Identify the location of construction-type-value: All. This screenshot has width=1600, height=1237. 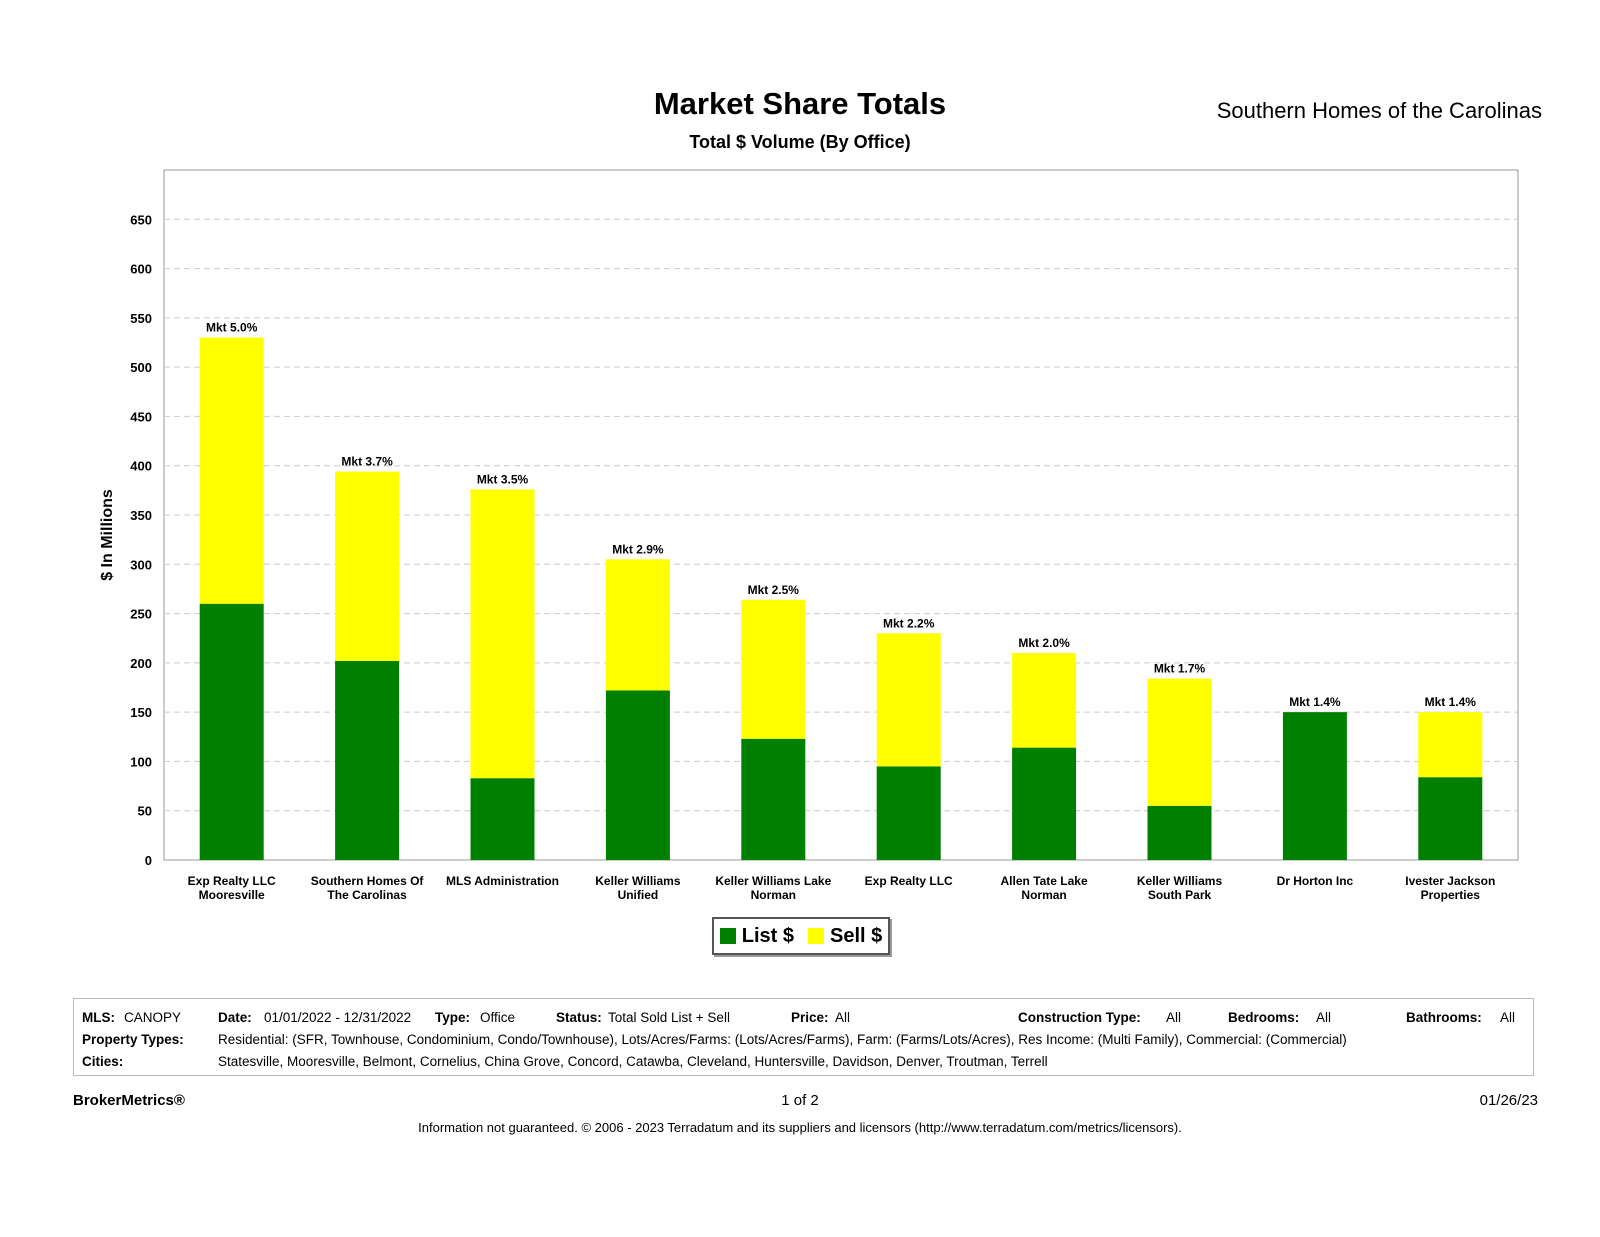
(1174, 1017).